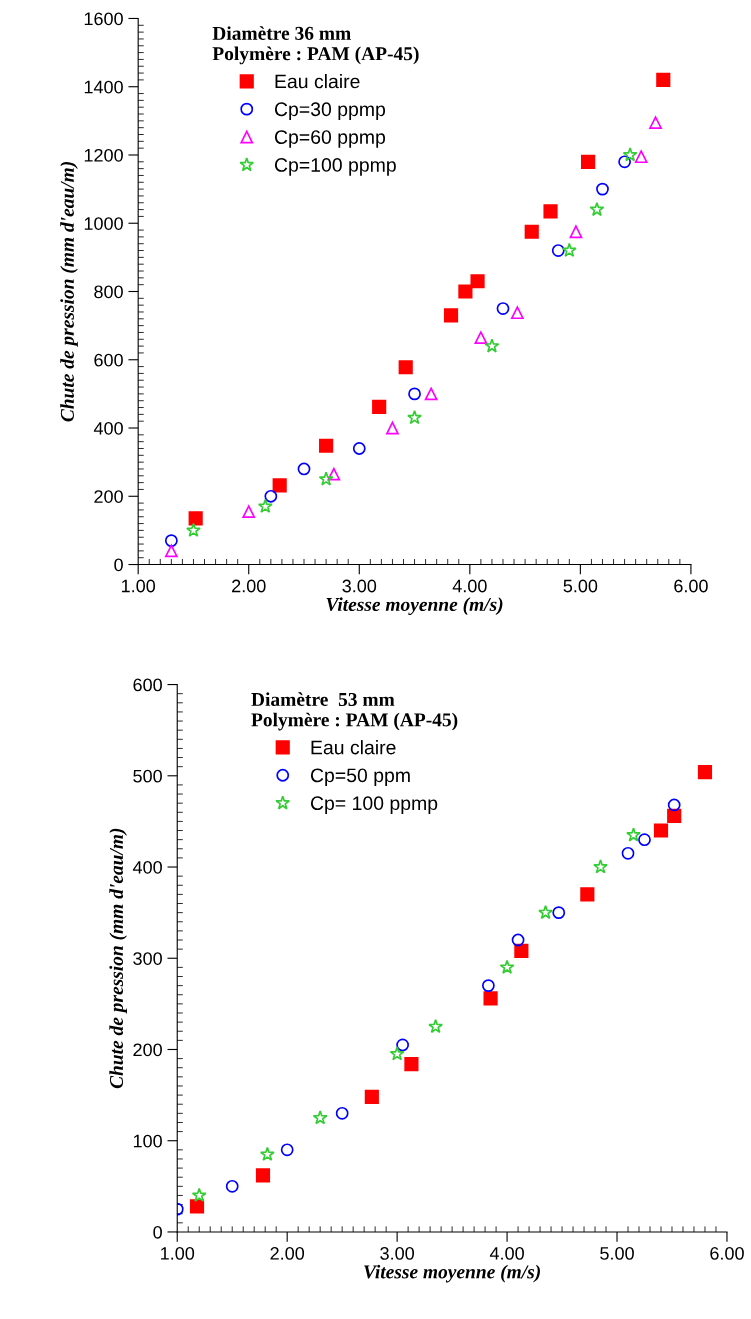  Describe the element at coordinates (315, 45) in the screenshot. I see `legend-title: Diamètre 36 mm Polymère : PAM (AP-45)` at that location.